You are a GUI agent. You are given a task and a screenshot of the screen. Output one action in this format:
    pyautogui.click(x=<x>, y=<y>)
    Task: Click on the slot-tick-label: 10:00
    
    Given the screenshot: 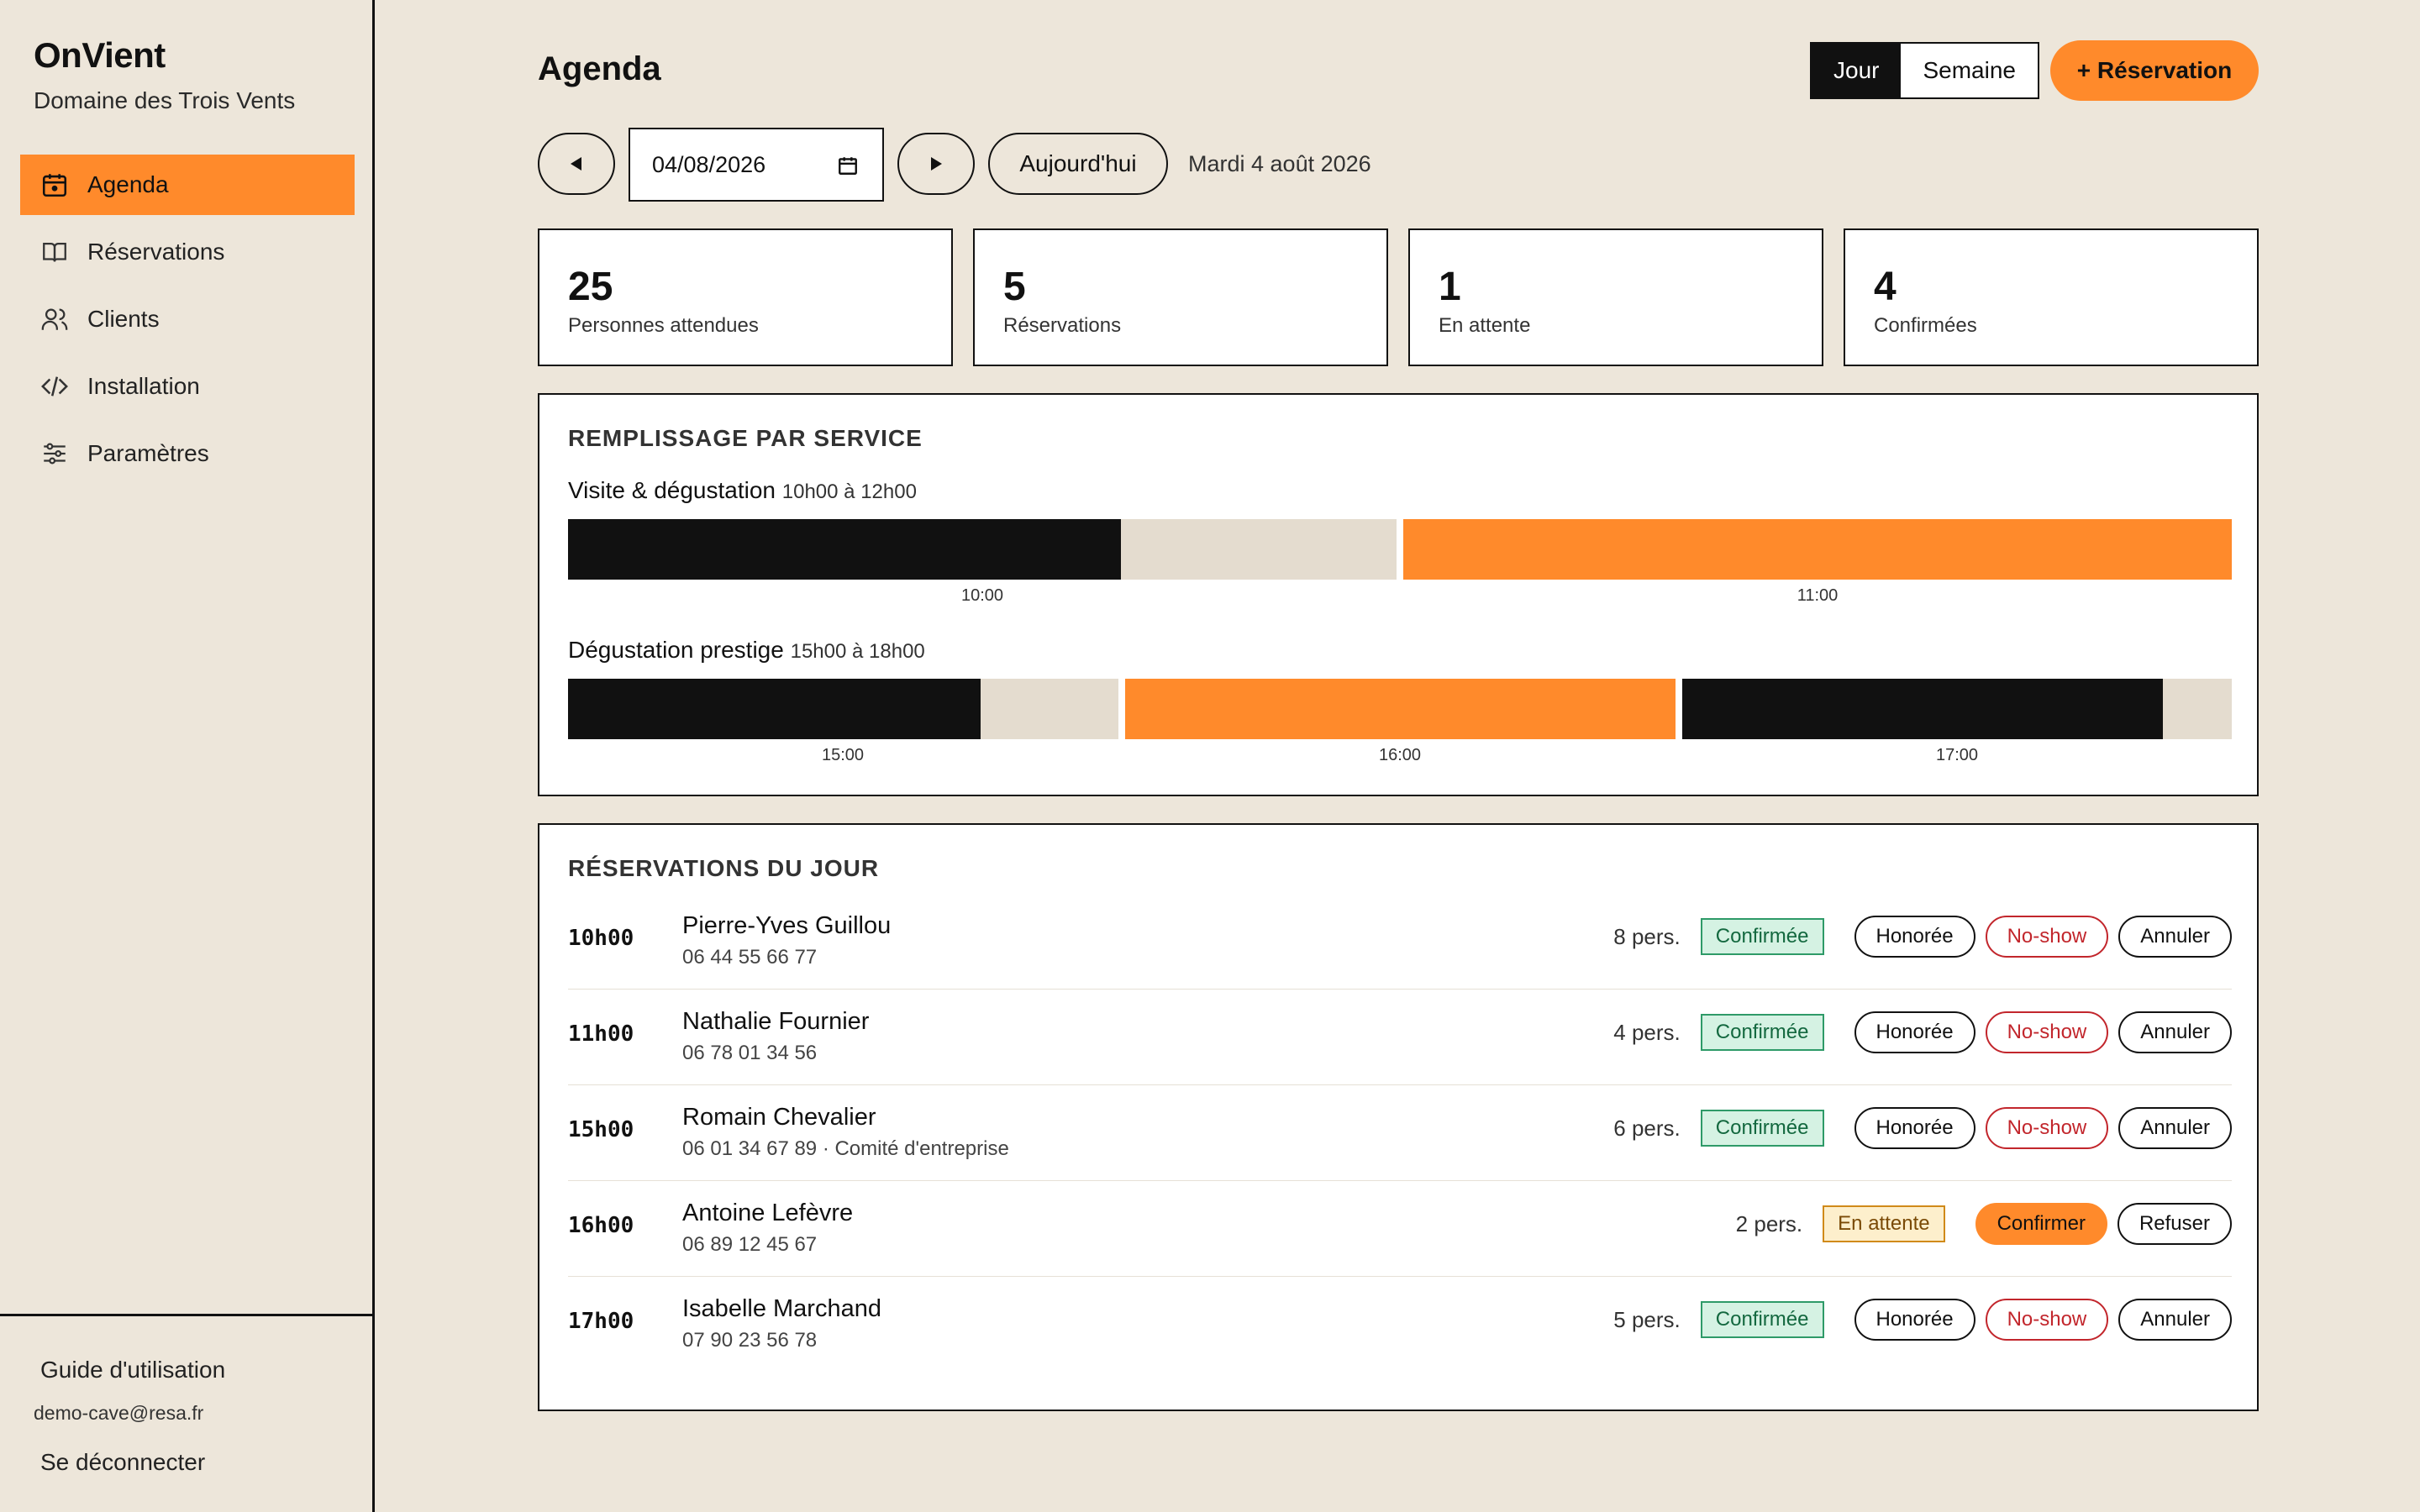 What is the action you would take?
    pyautogui.click(x=982, y=595)
    